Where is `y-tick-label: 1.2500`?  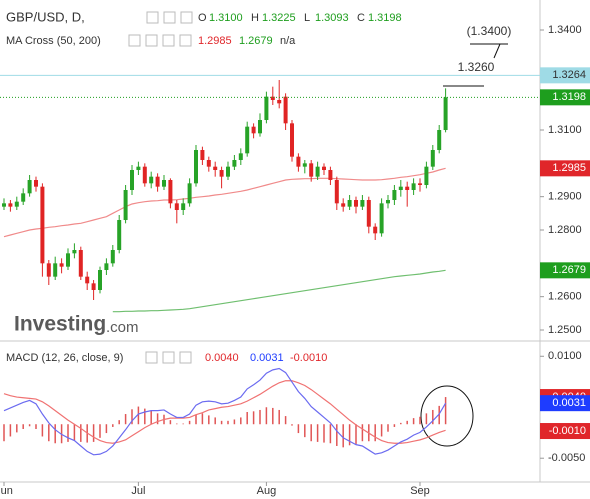
y-tick-label: 1.2500 is located at coordinates (565, 330).